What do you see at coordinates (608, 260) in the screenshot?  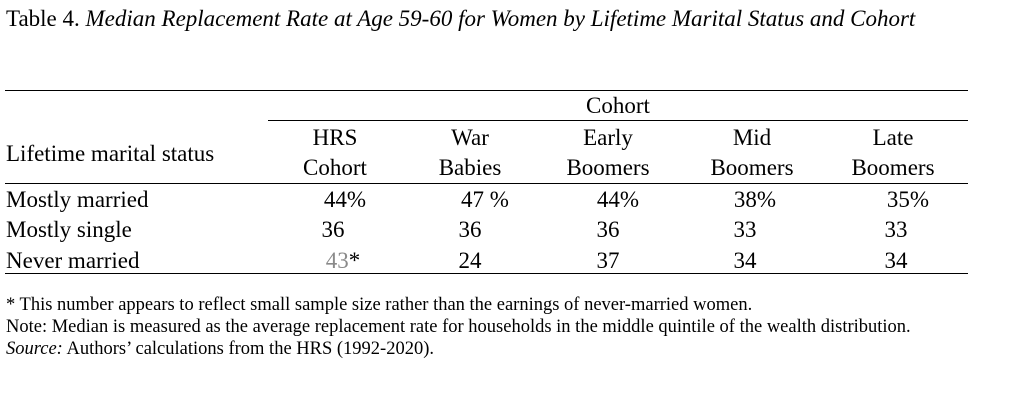 I see `table-cell: 37` at bounding box center [608, 260].